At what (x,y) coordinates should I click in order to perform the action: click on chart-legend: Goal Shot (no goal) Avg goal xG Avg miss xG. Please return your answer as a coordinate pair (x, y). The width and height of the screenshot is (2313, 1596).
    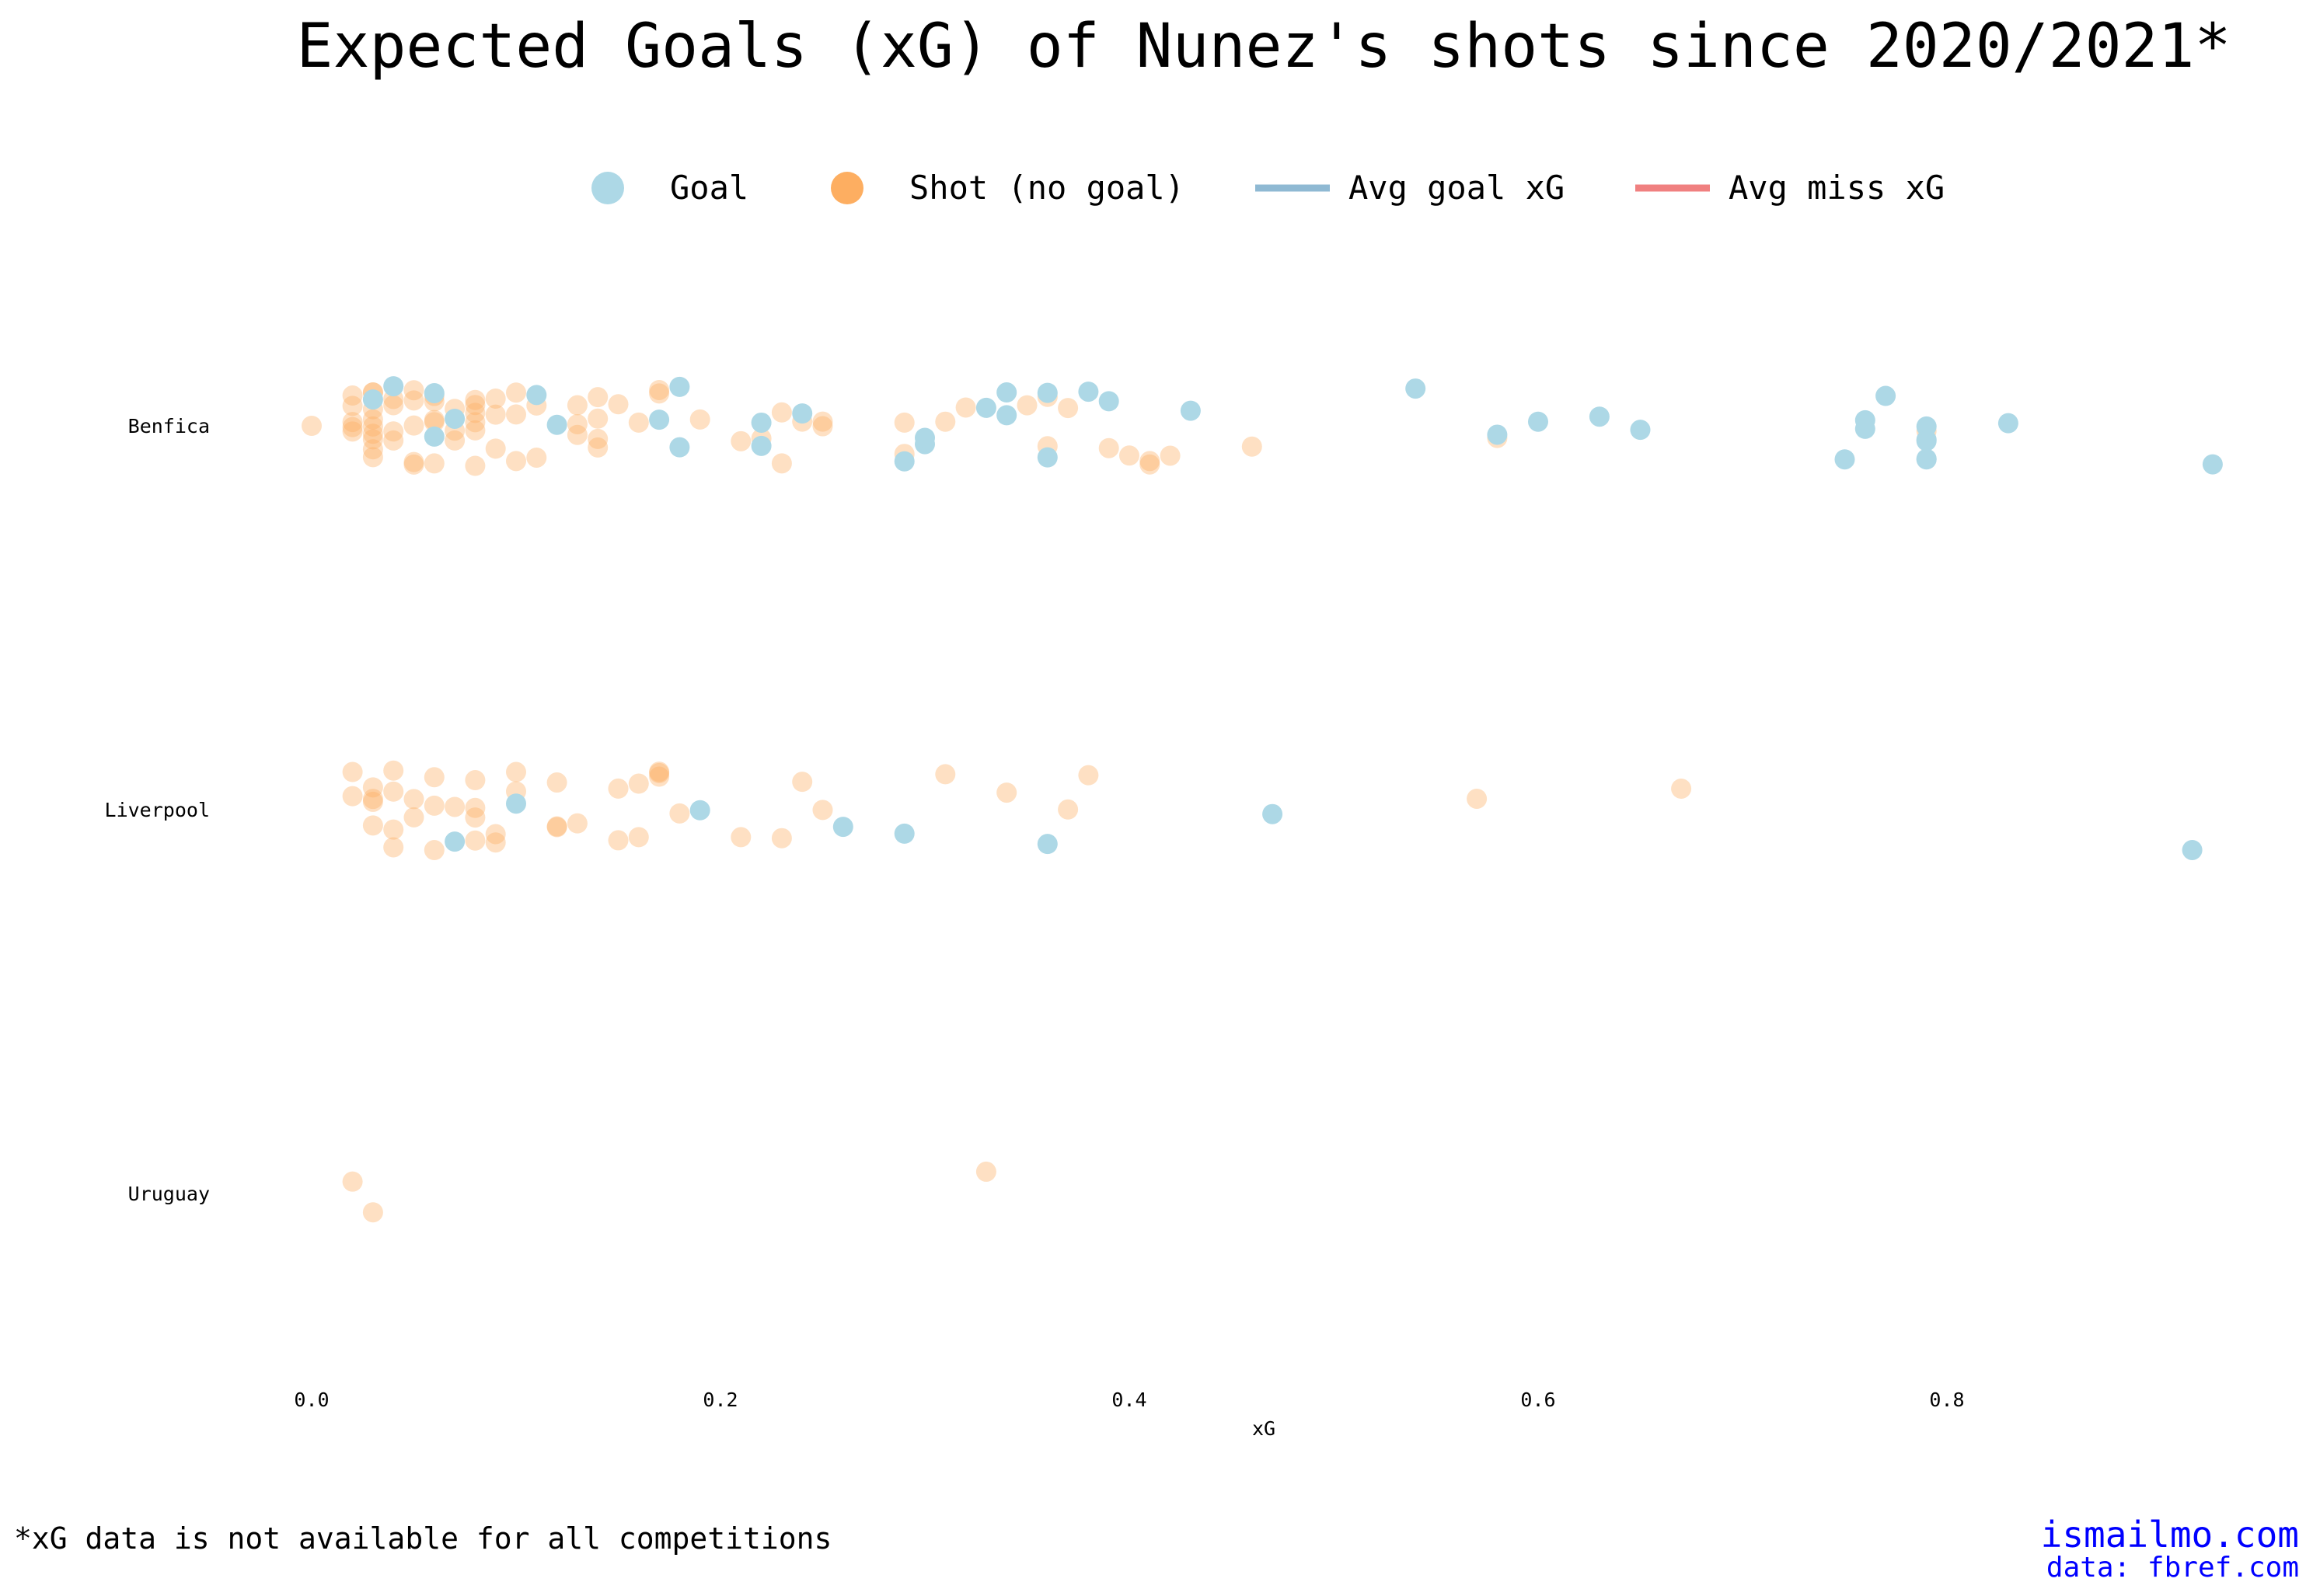
    Looking at the image, I should click on (1268, 188).